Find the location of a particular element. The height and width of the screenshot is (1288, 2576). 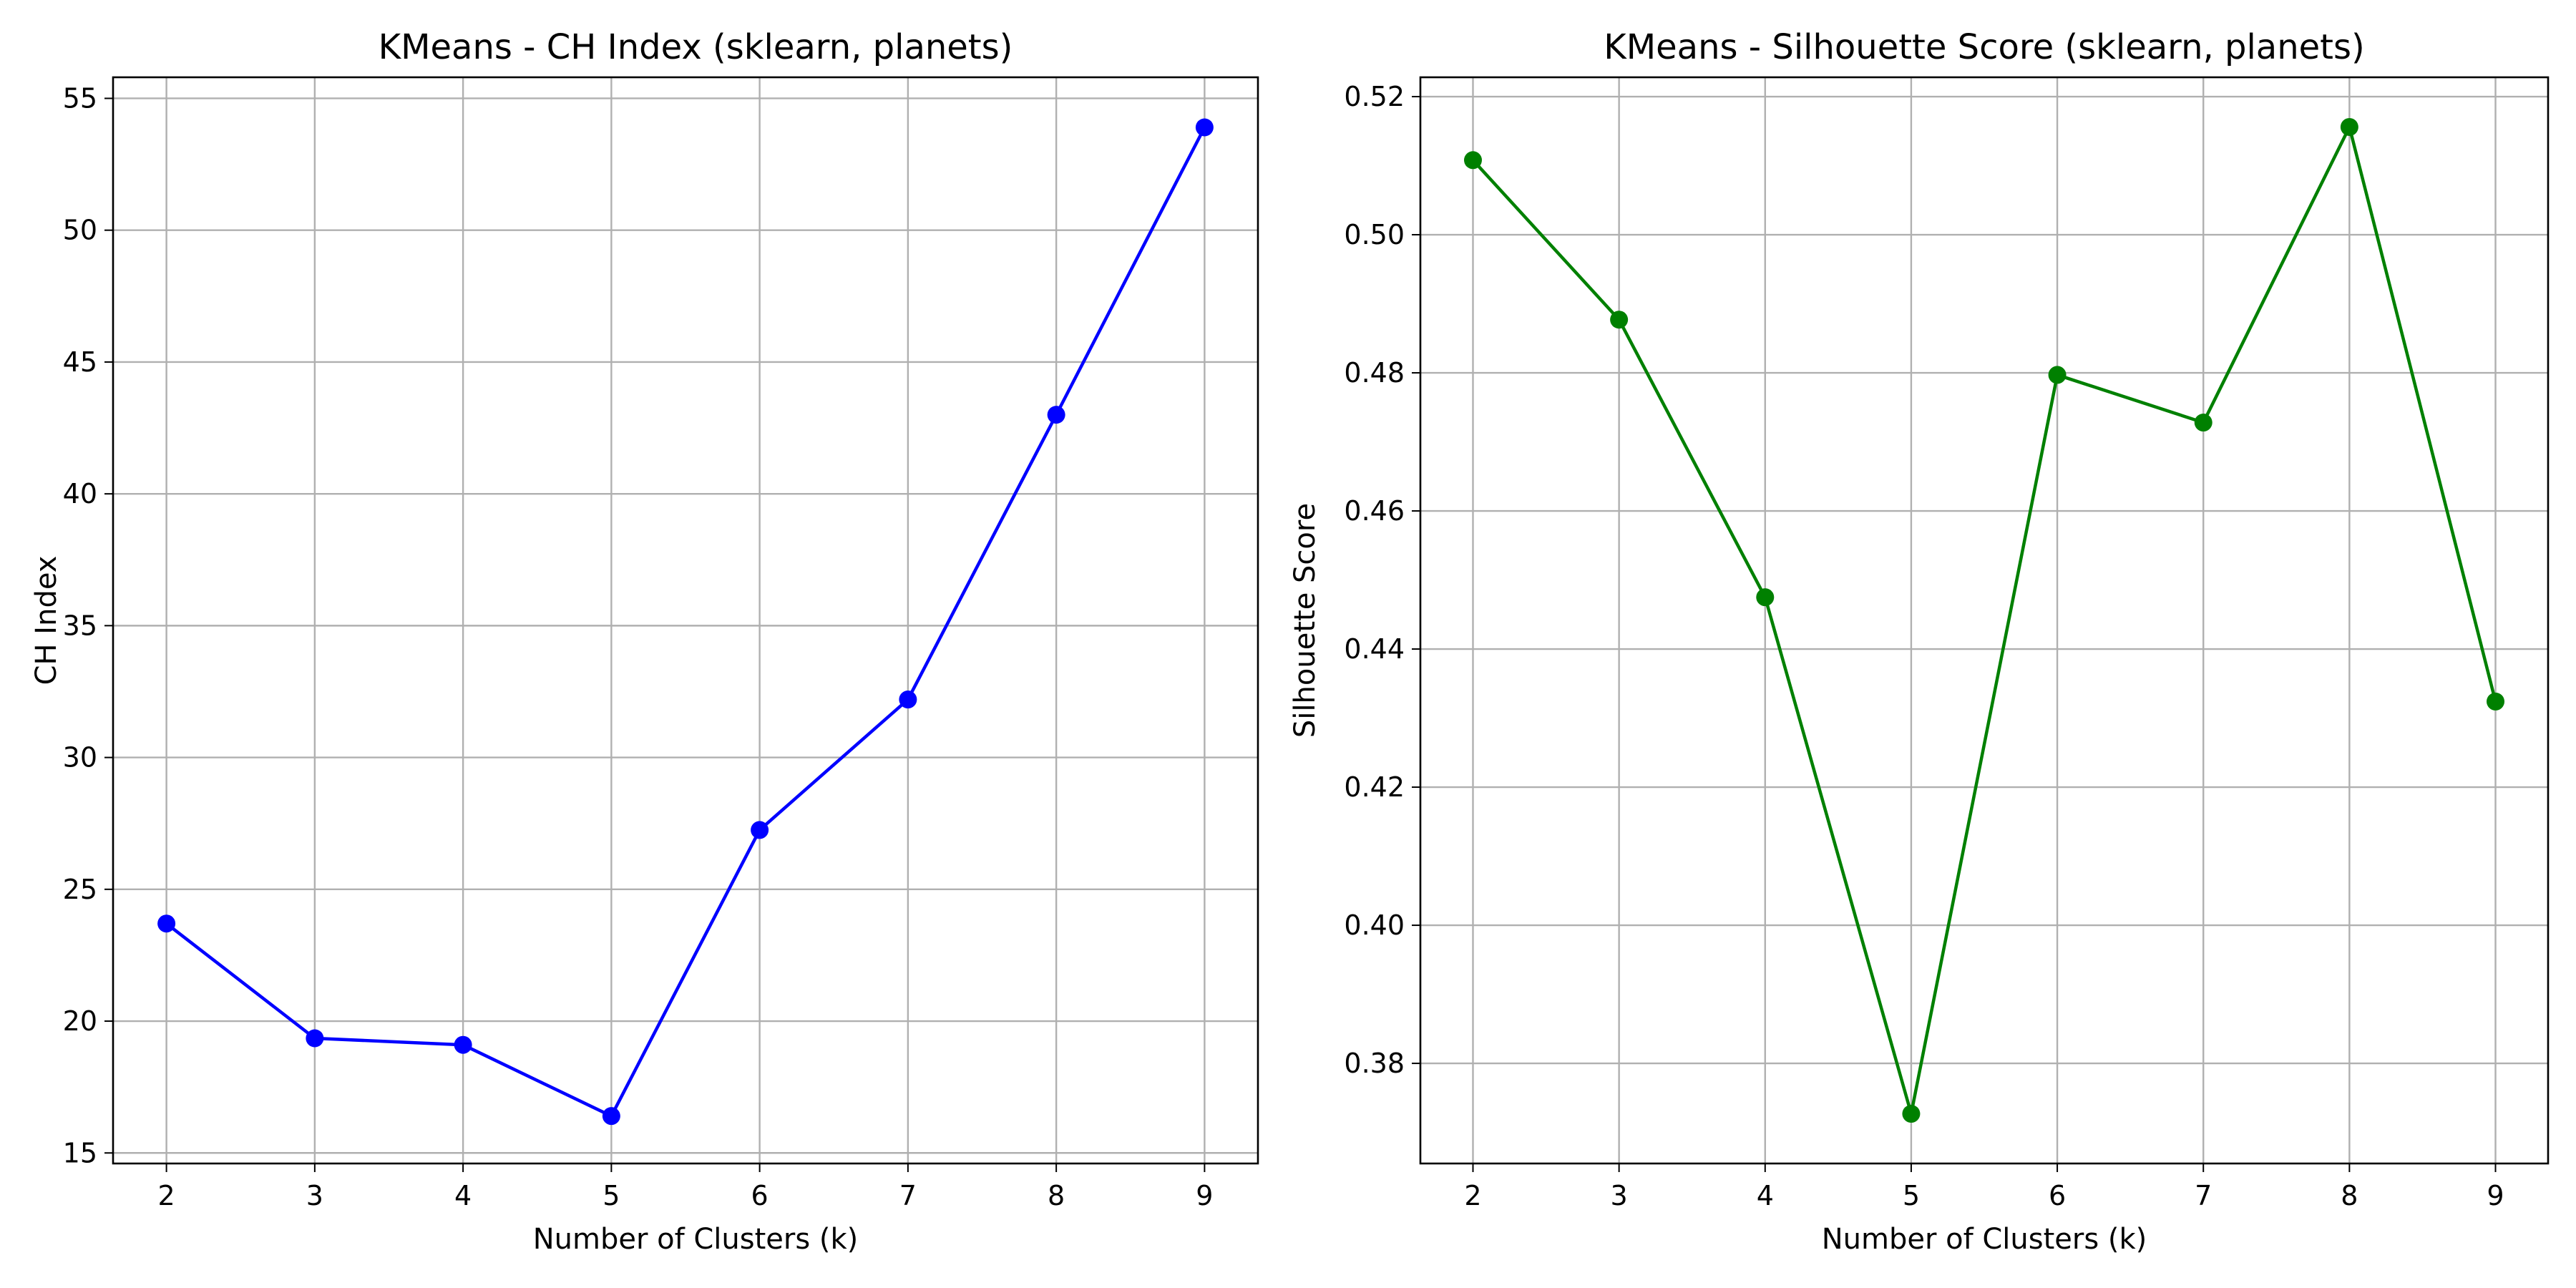

y-tick-label: 40 is located at coordinates (80, 493).